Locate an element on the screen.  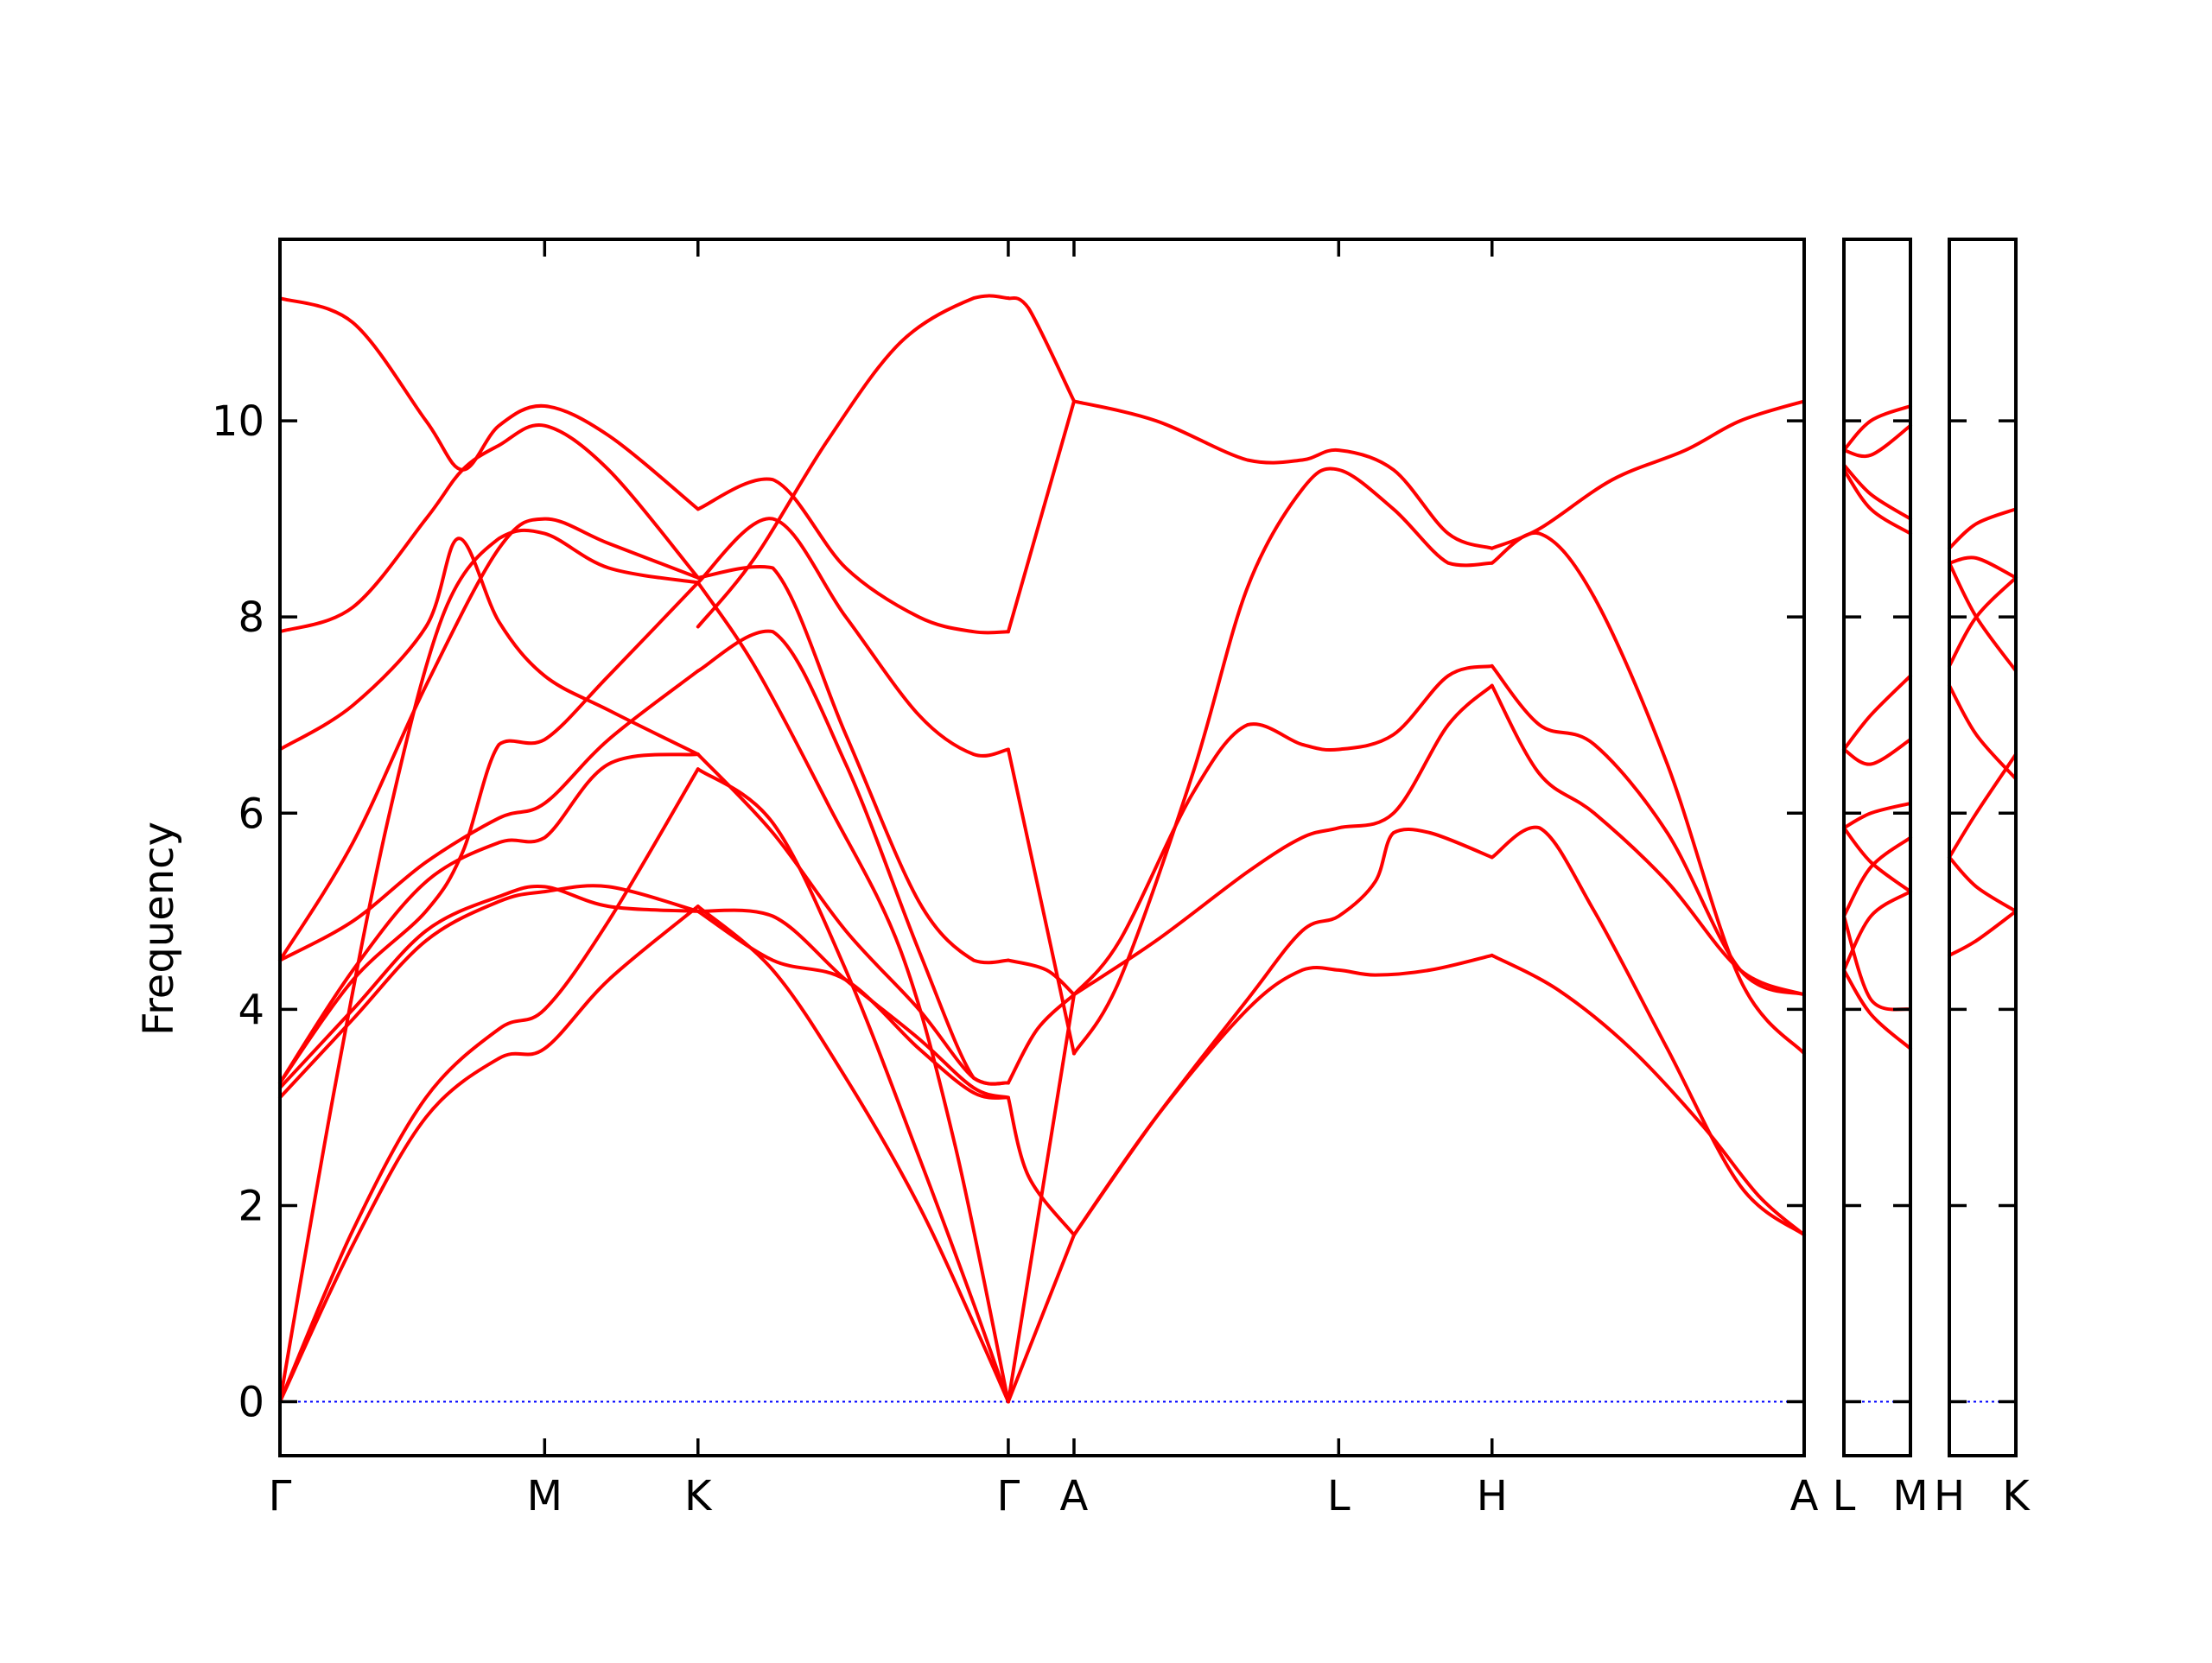
y-tick-label: 10 is located at coordinates (238, 422).